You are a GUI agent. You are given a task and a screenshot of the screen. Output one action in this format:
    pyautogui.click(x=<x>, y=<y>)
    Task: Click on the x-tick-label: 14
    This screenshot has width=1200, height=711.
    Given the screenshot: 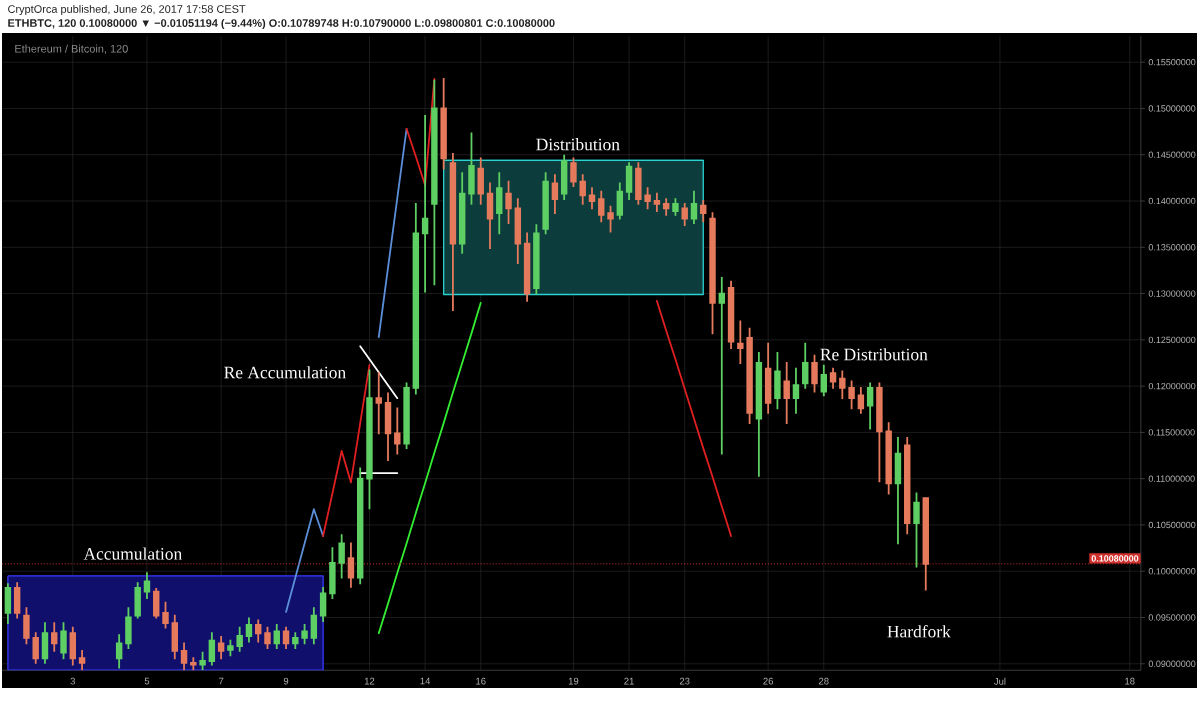 What is the action you would take?
    pyautogui.click(x=425, y=681)
    